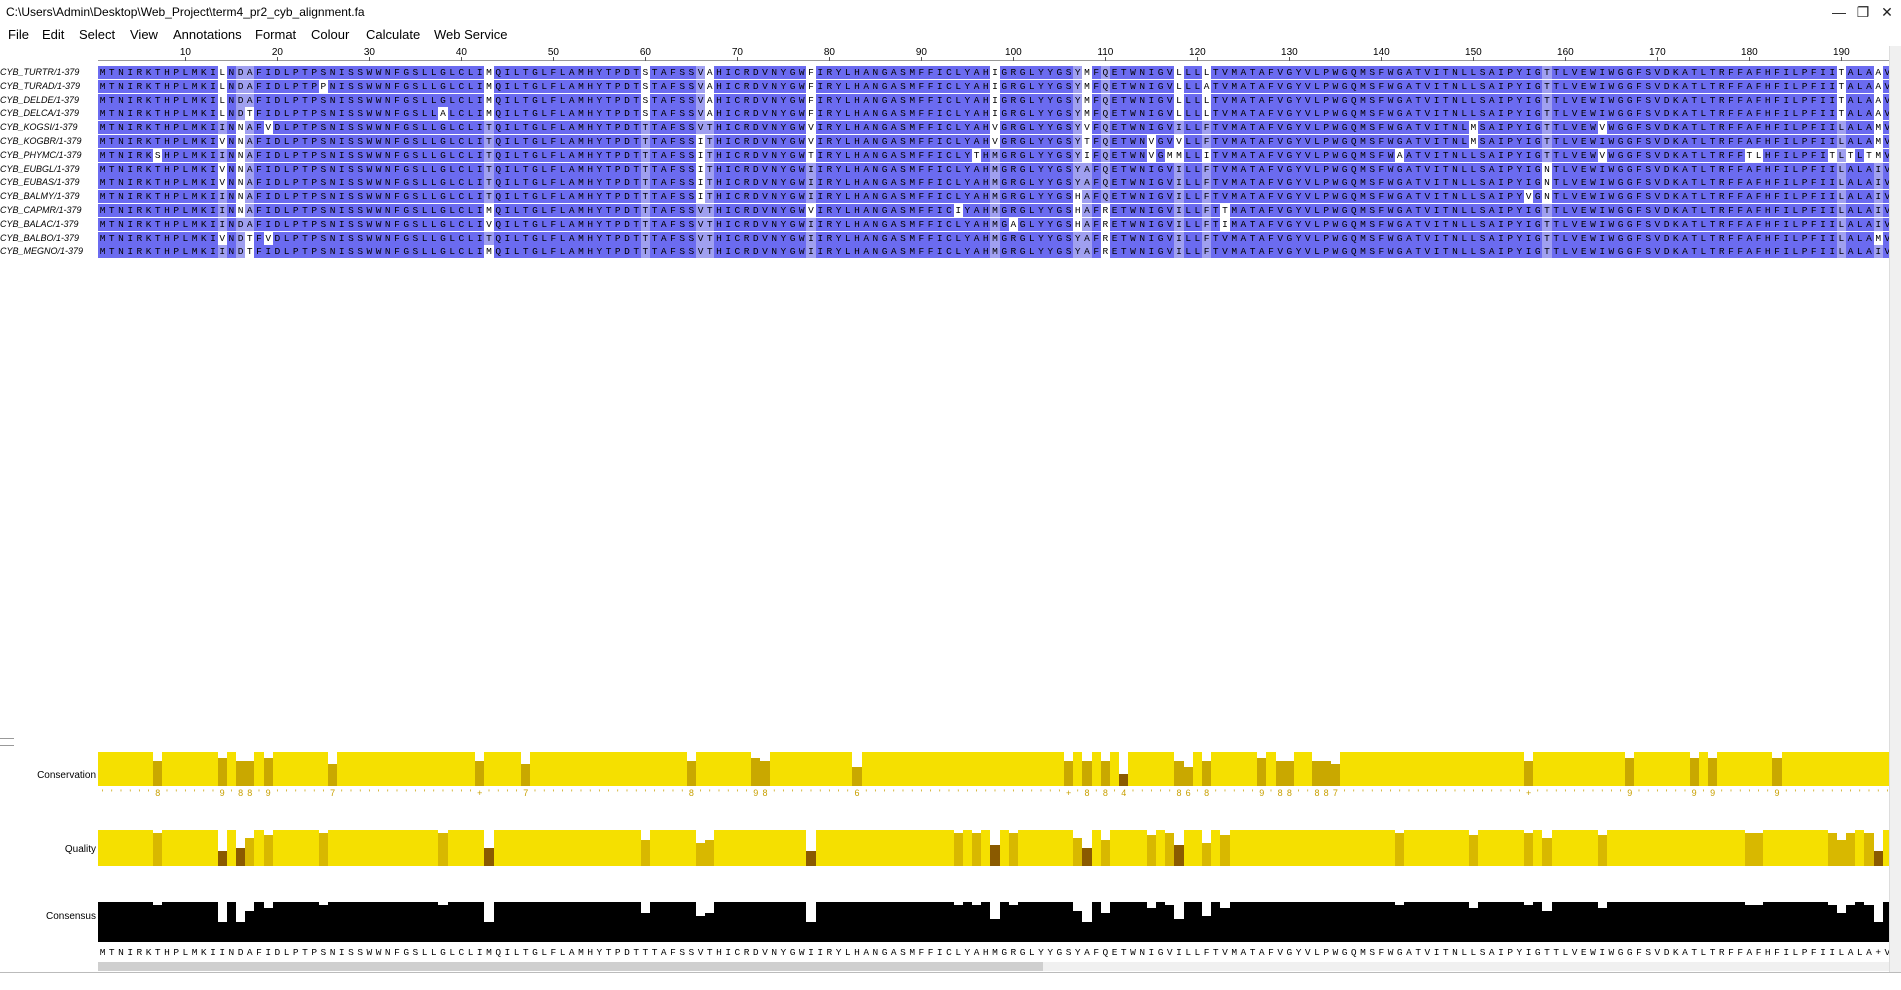 This screenshot has height=990, width=1901. Describe the element at coordinates (1887, 12) in the screenshot. I see `close-button: ✕` at that location.